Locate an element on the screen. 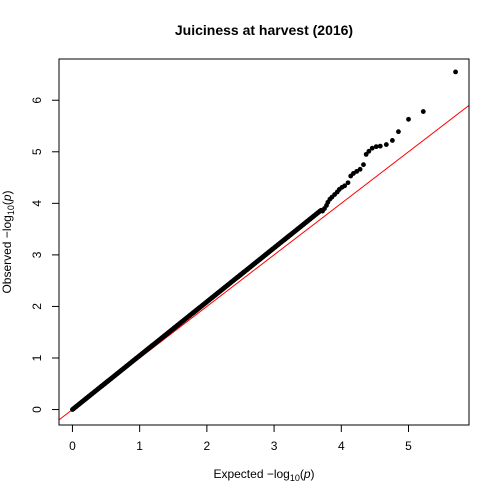 The image size is (500, 500). y-axis: 0 1 2 3 4 5 6 is located at coordinates (45, 255).